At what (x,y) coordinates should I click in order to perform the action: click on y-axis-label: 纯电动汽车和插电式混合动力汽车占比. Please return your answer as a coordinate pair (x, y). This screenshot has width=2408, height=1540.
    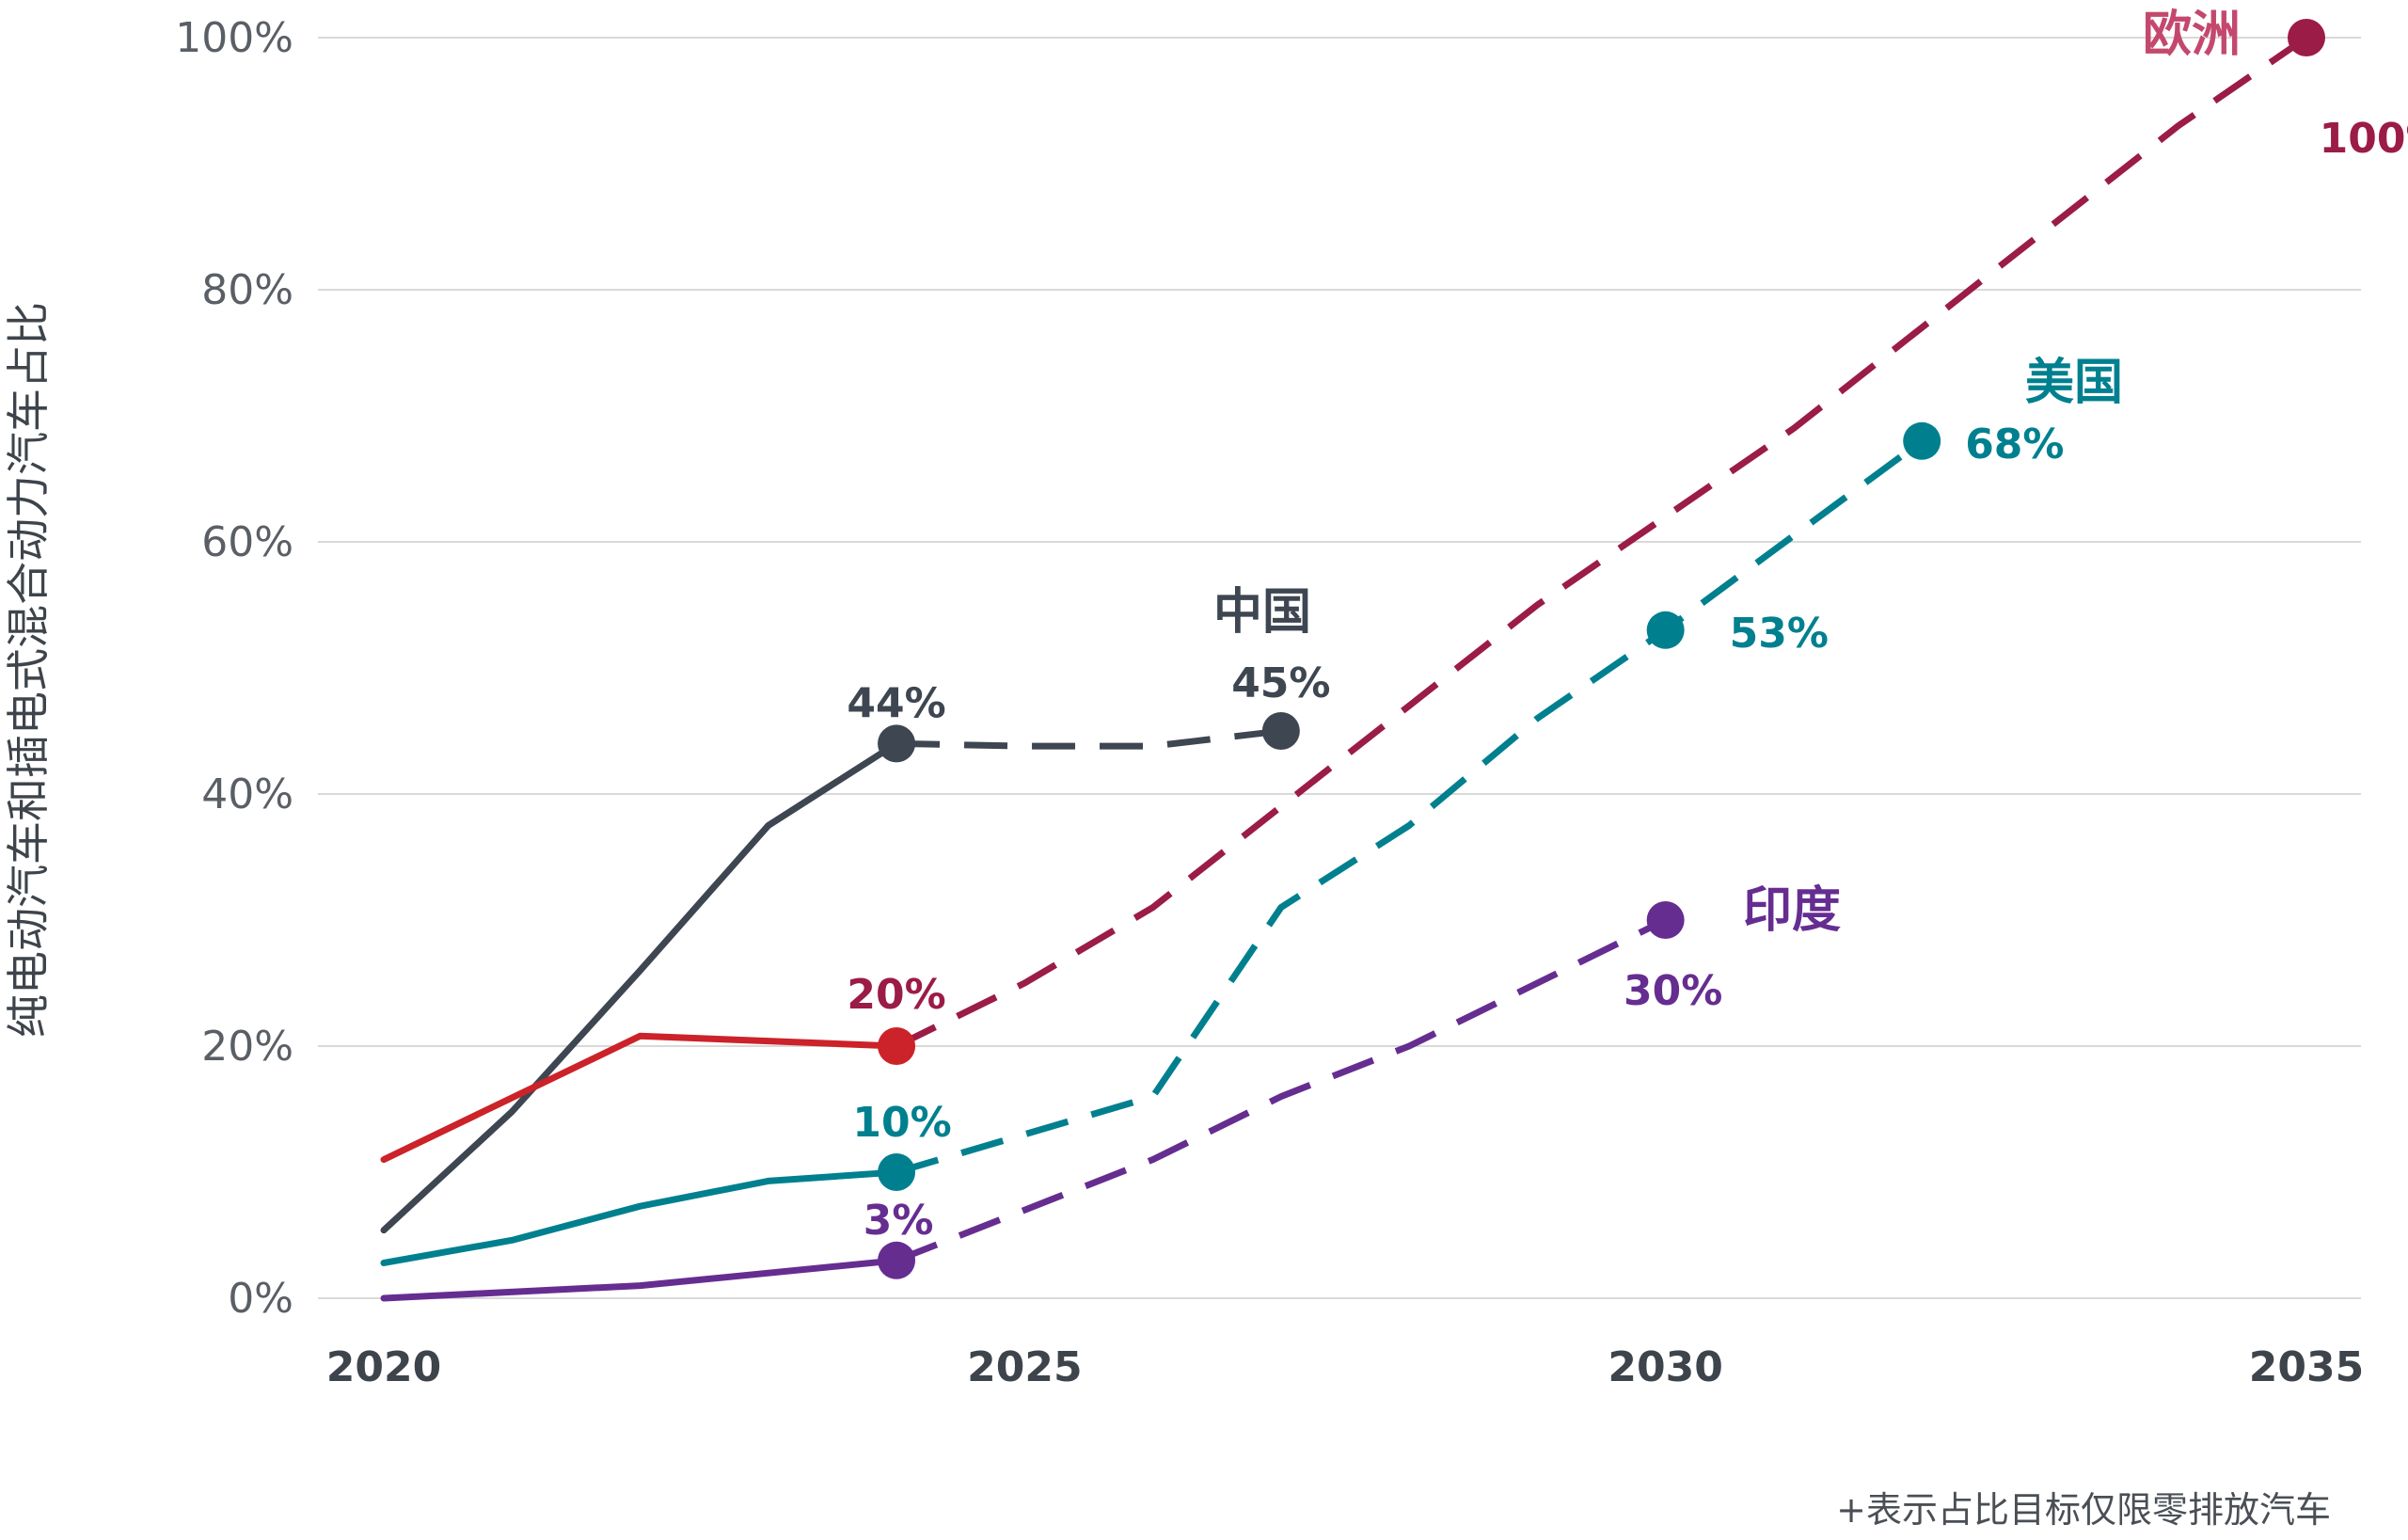
    Looking at the image, I should click on (29, 670).